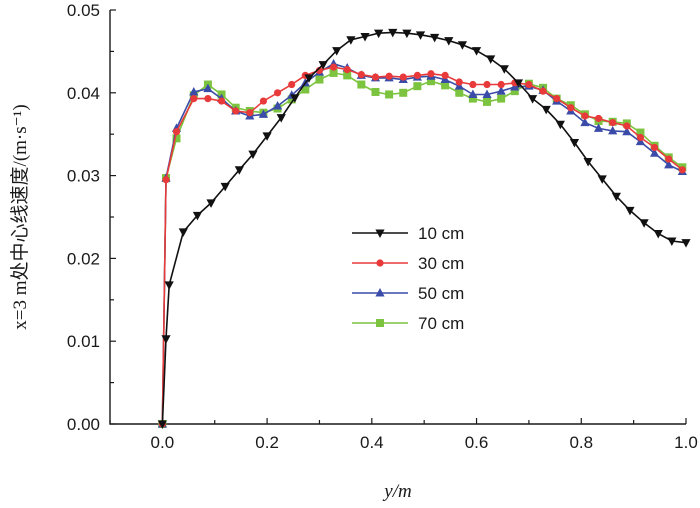 The width and height of the screenshot is (700, 508). I want to click on legend-label: 70 cm, so click(441, 323).